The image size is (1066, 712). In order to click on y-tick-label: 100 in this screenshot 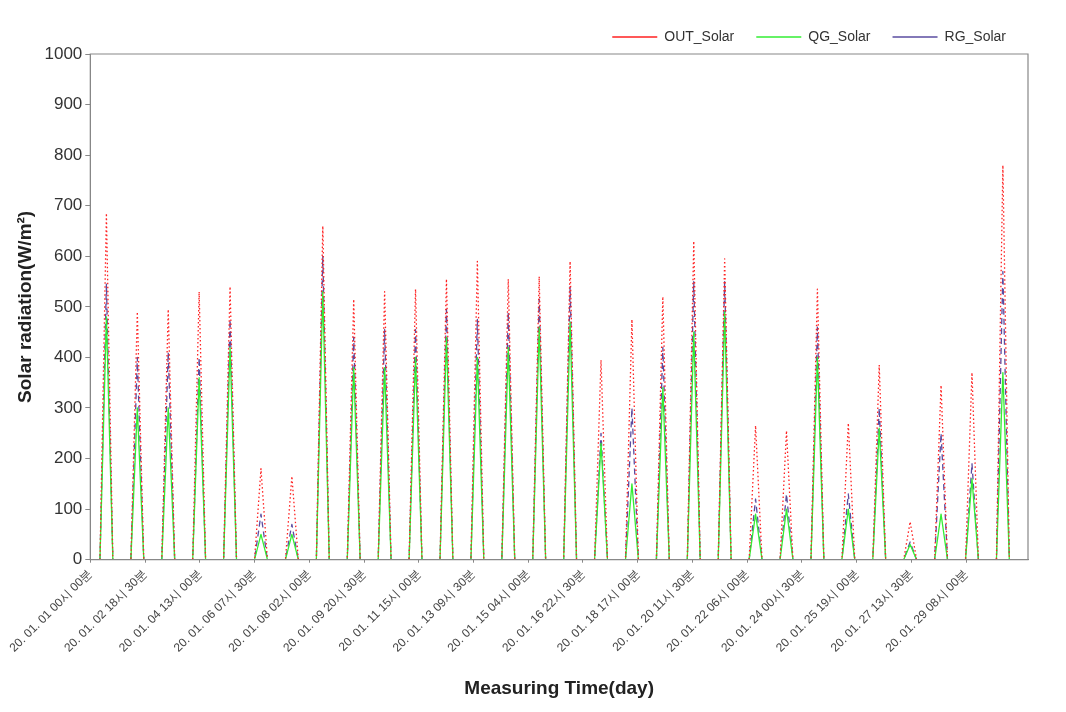, I will do `click(68, 508)`.